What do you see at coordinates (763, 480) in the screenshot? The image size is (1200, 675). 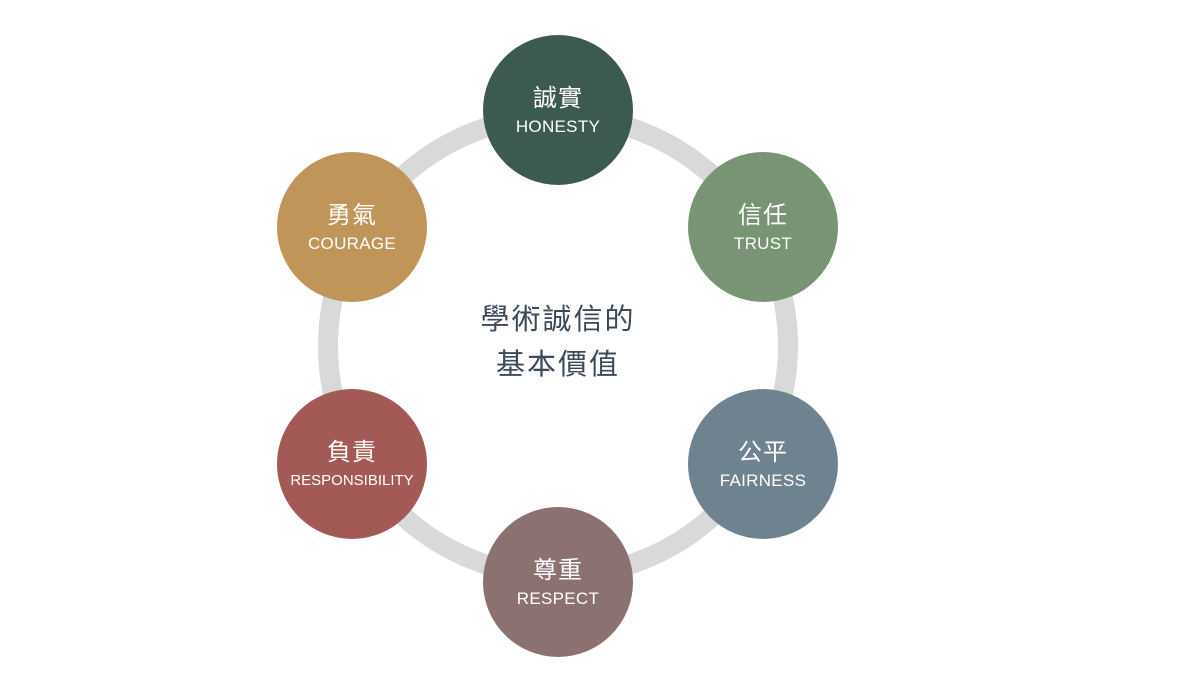 I see `value-label-en: FAIRNESS` at bounding box center [763, 480].